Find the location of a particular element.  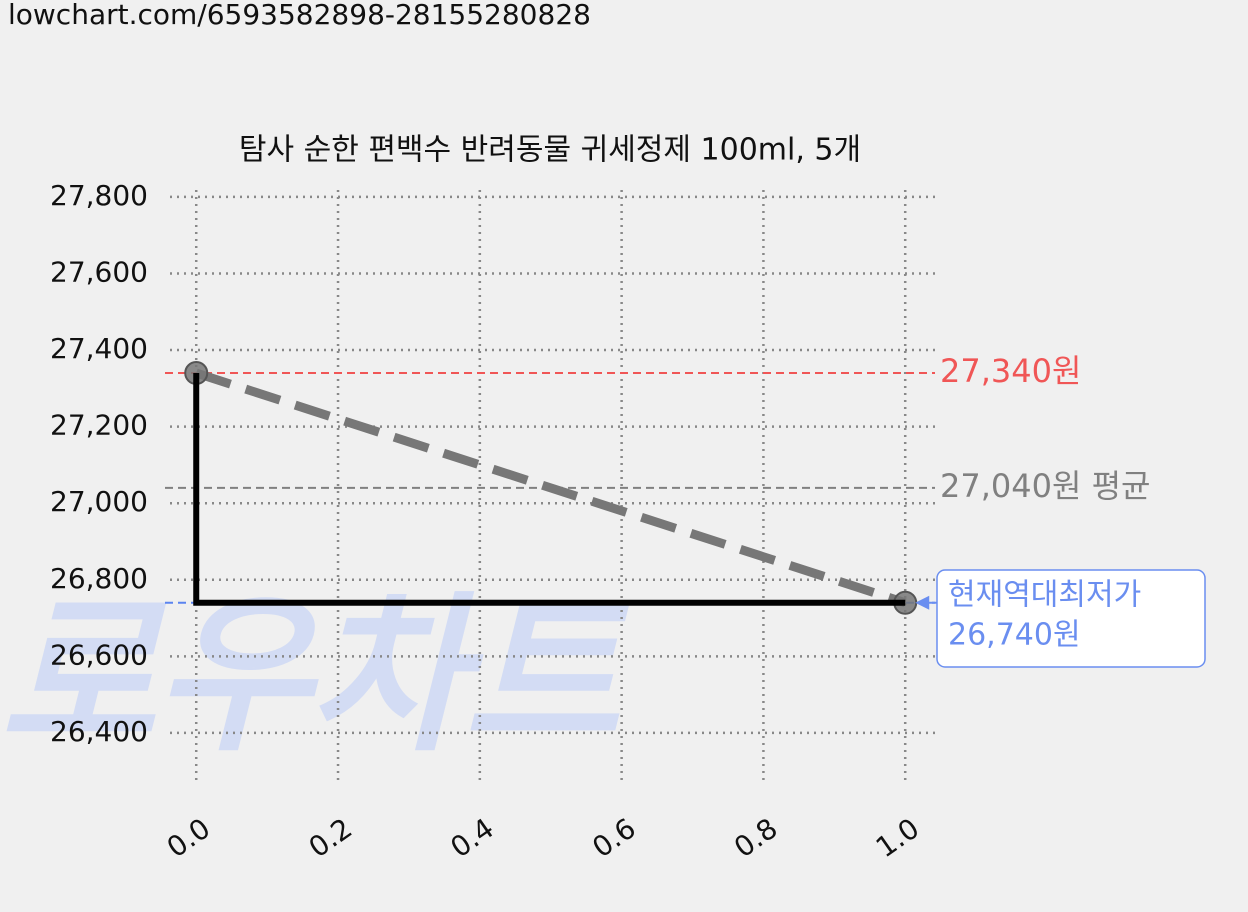

y-tick-label: 27,600 is located at coordinates (99, 271).